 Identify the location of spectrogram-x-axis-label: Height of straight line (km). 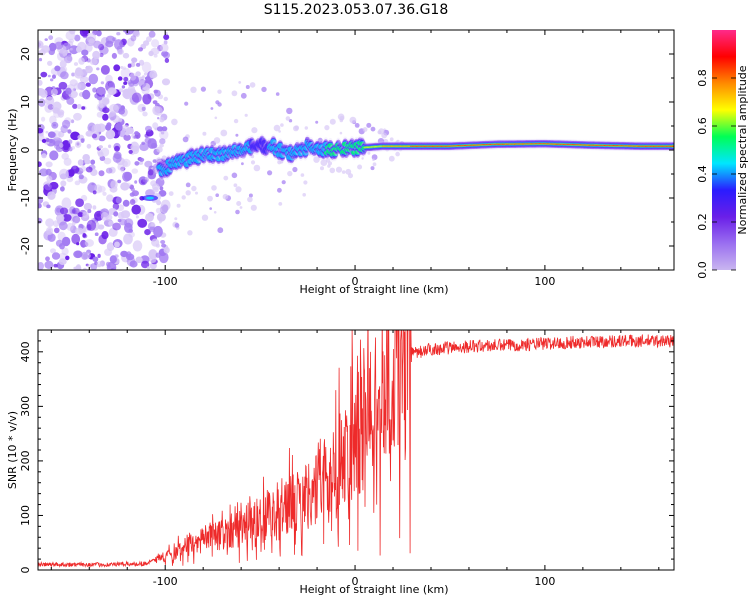
(373, 289).